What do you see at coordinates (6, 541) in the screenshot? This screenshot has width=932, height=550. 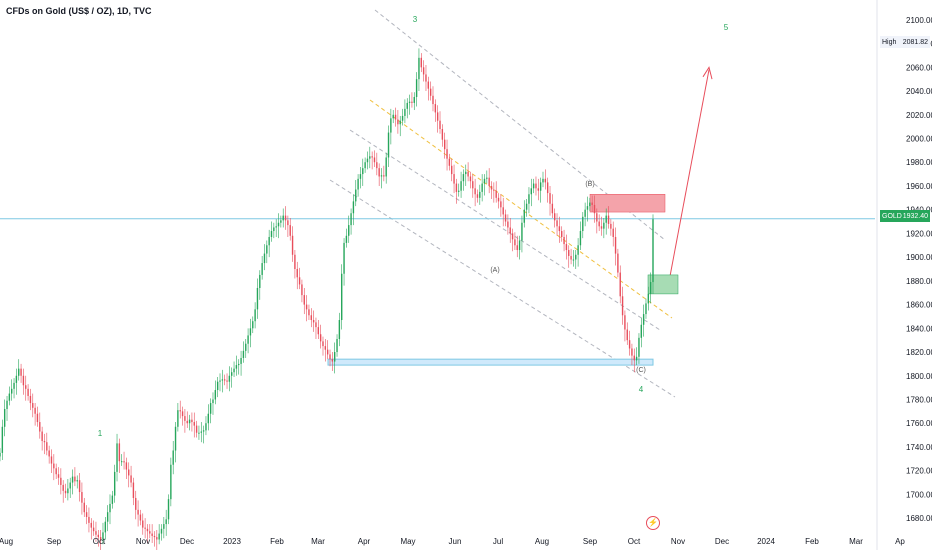 I see `x-tick-label: Aug` at bounding box center [6, 541].